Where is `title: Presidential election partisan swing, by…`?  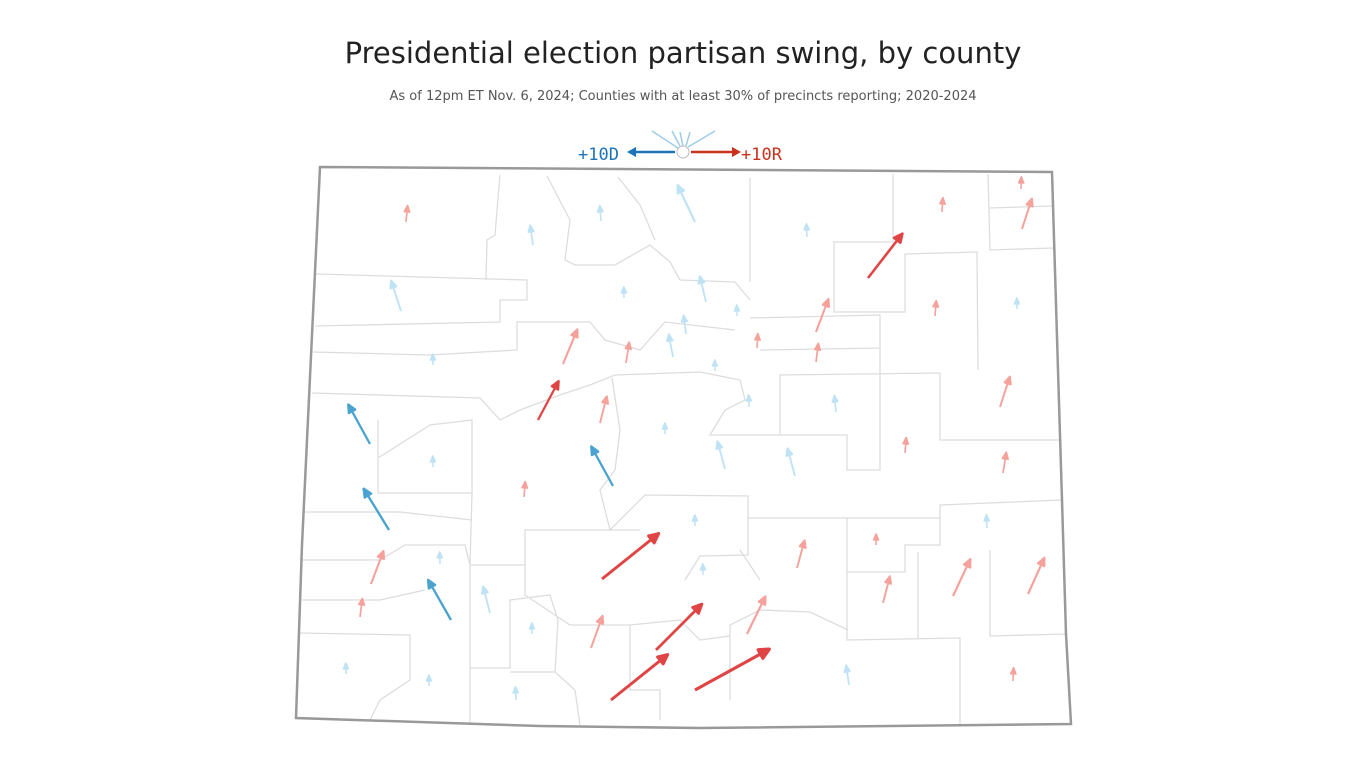 title: Presidential election partisan swing, by… is located at coordinates (683, 53).